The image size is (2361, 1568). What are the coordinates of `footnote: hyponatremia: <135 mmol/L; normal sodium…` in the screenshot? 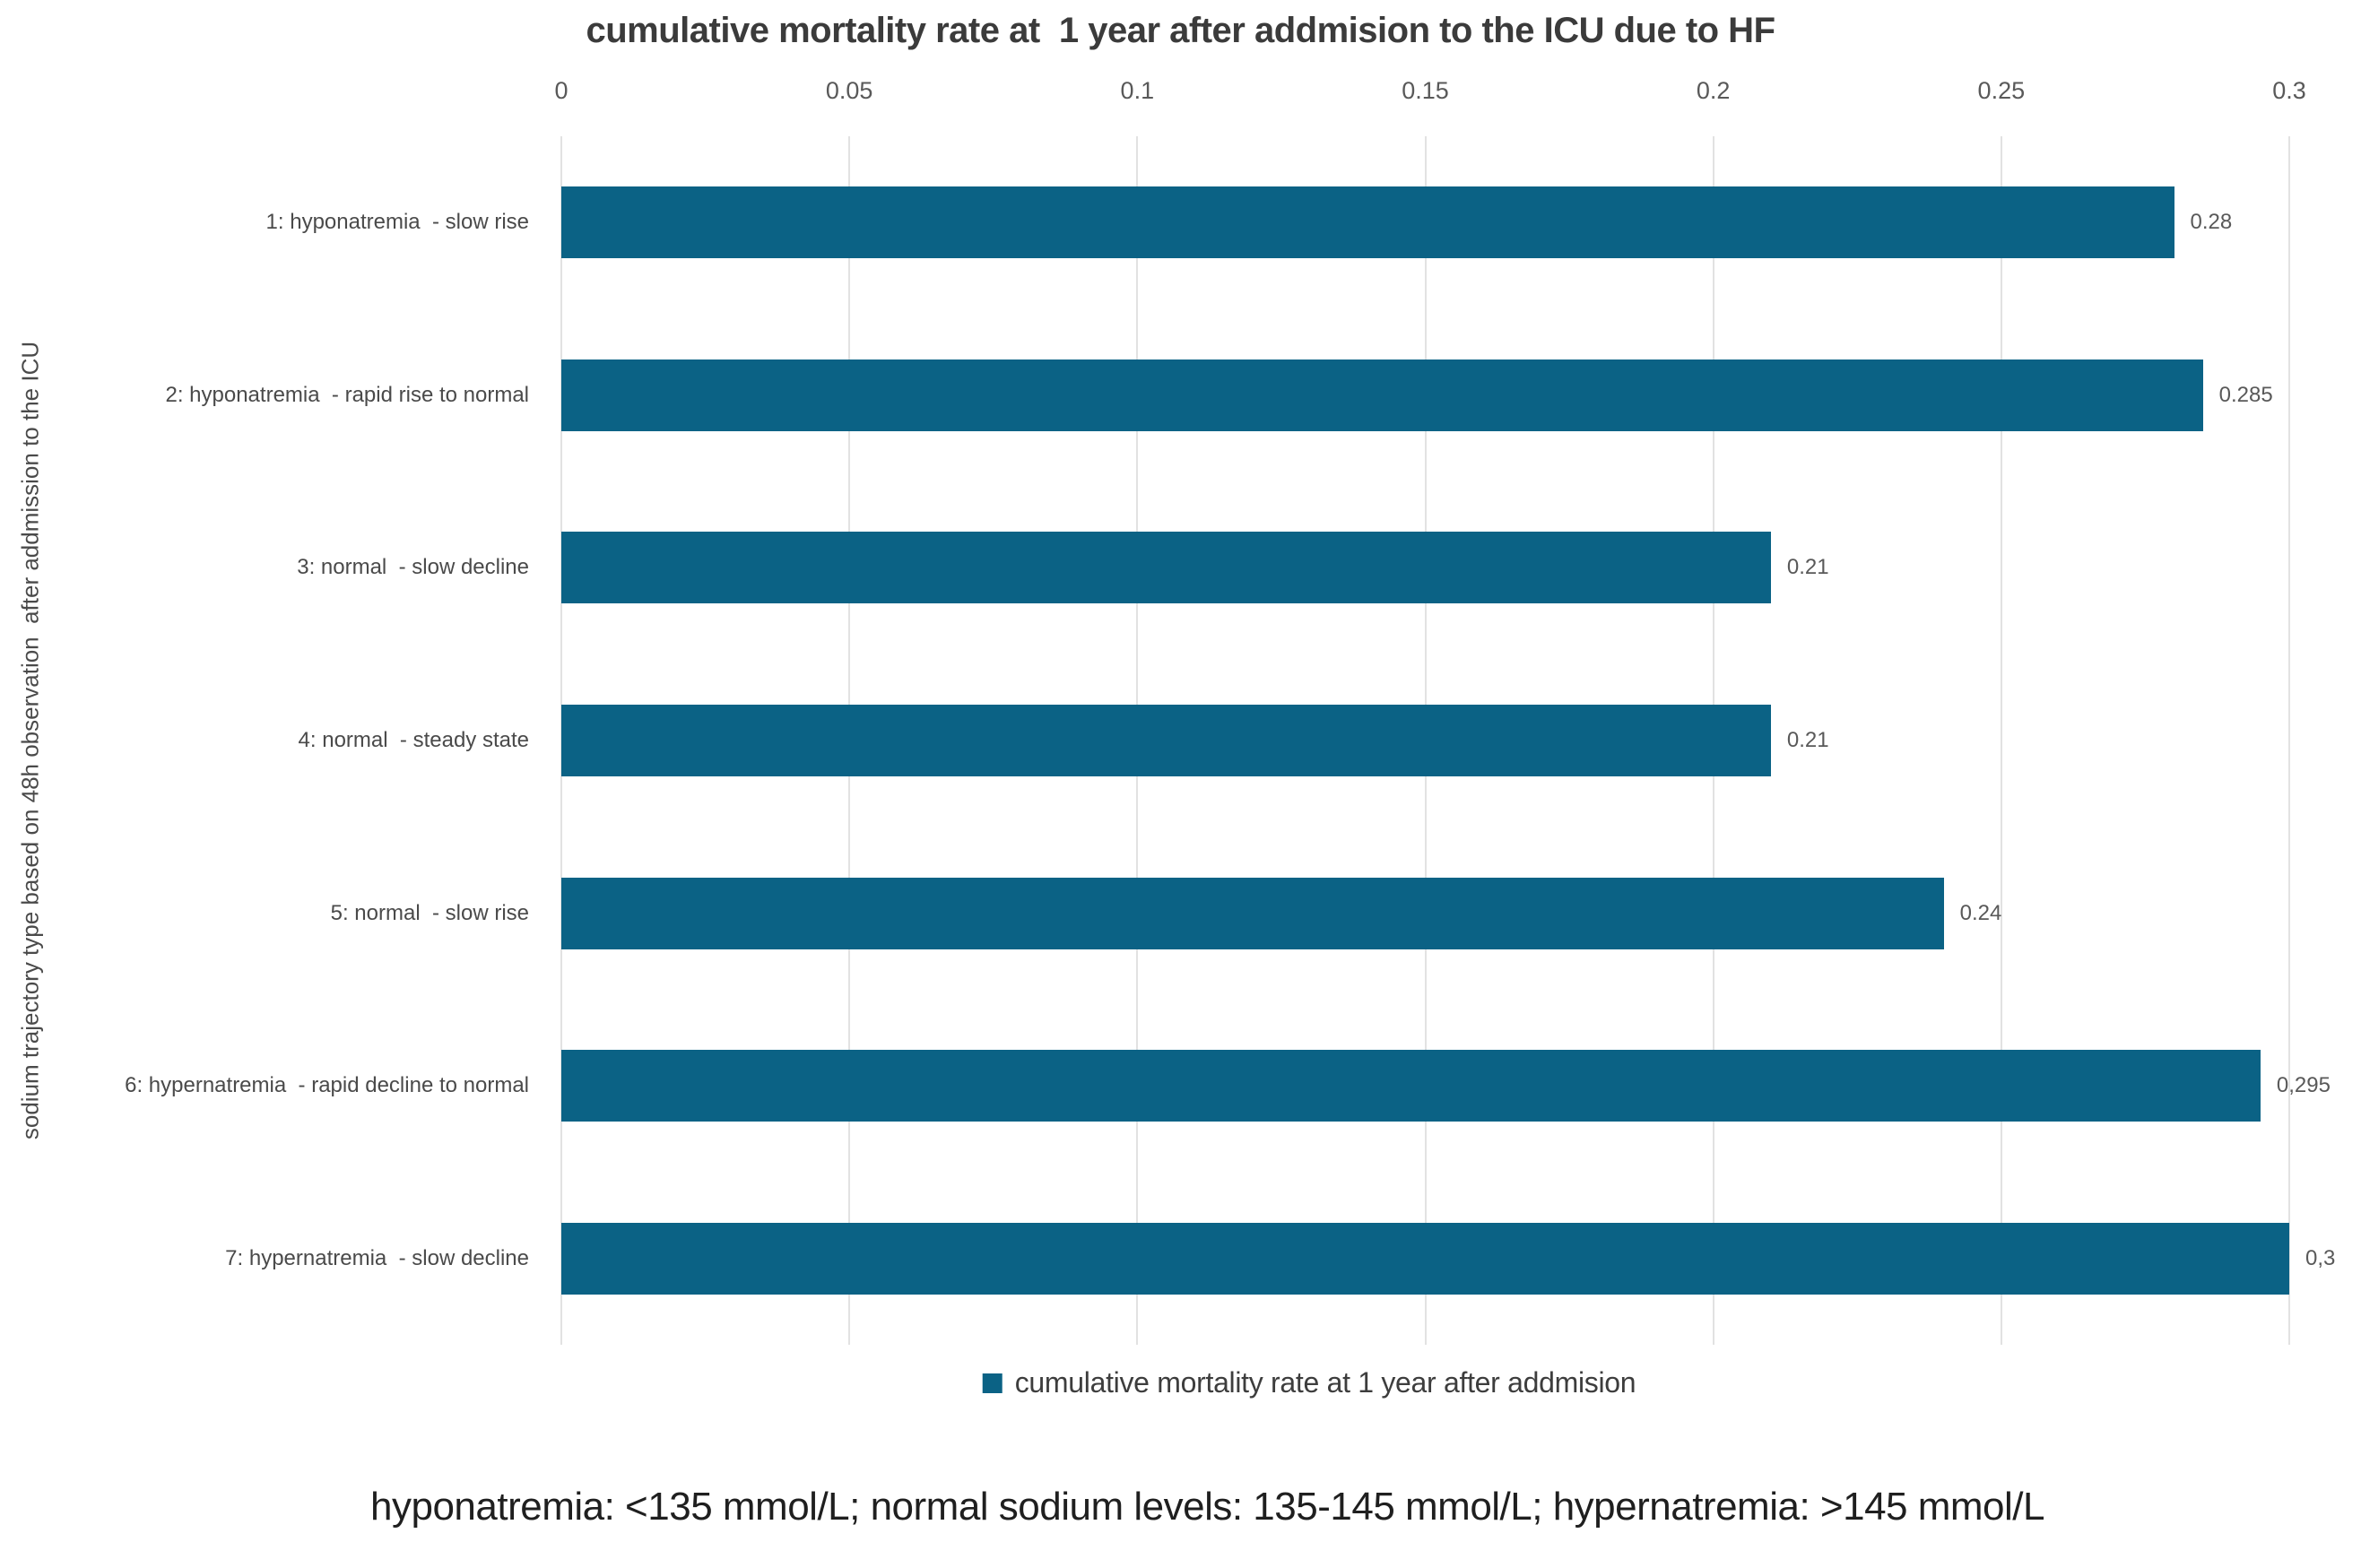 It's located at (1207, 1507).